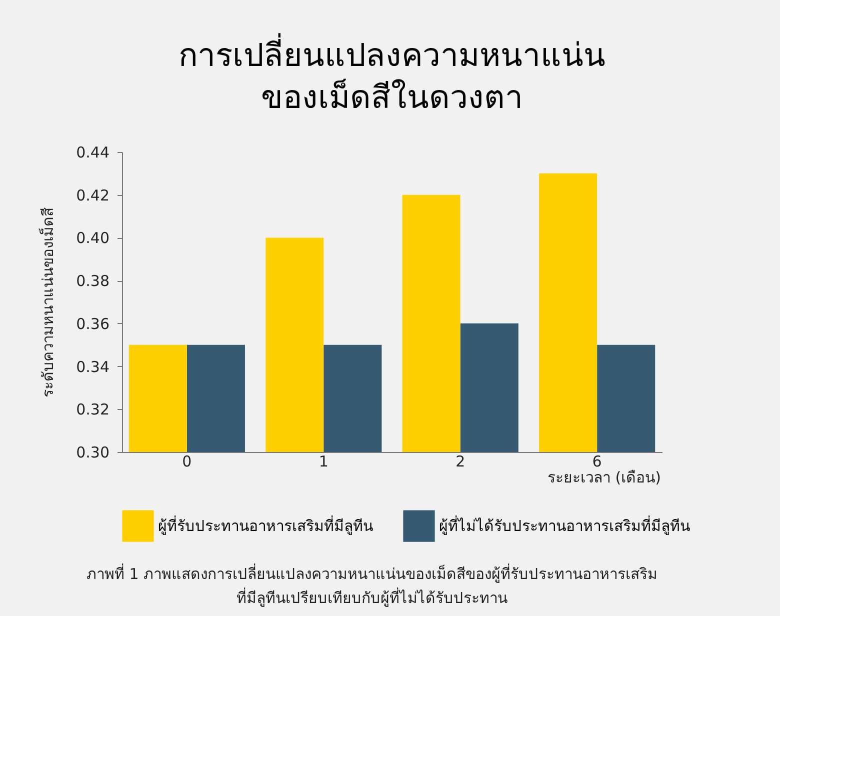  What do you see at coordinates (93, 195) in the screenshot?
I see `y-tick-label: 0.42` at bounding box center [93, 195].